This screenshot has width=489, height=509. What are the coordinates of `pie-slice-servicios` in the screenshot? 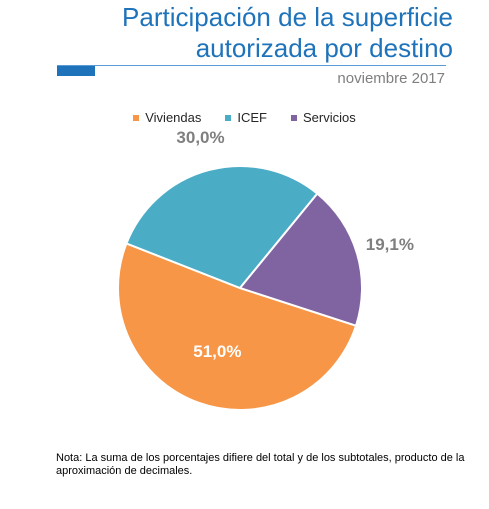 It's located at (300, 259).